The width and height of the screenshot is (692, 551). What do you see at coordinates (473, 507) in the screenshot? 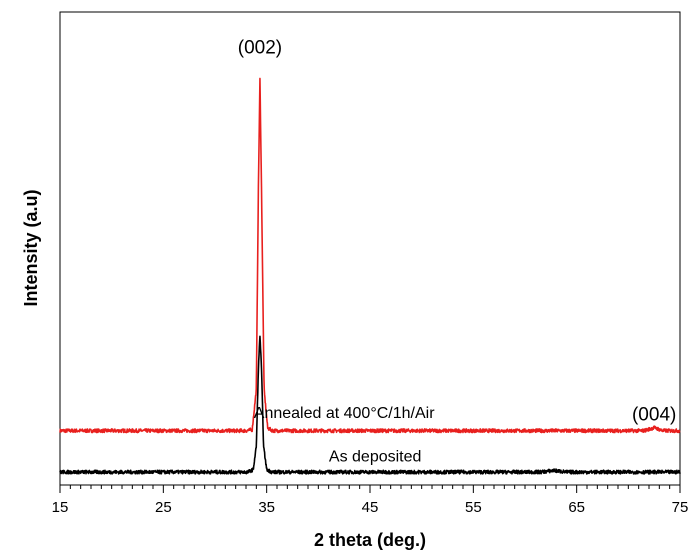
I see `x-tick-label: 55` at bounding box center [473, 507].